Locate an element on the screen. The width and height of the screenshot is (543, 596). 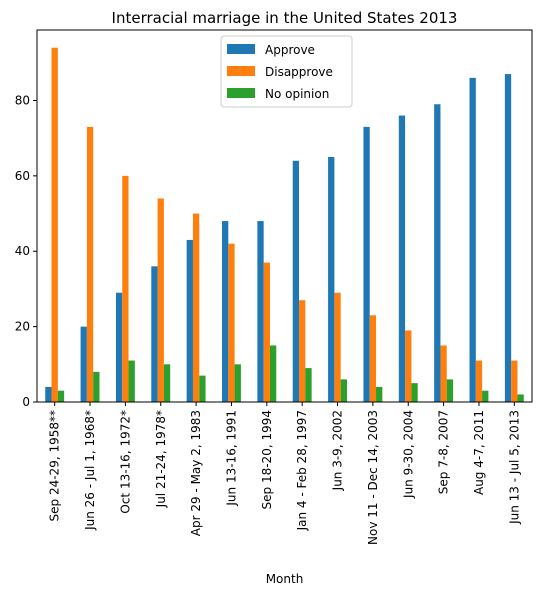
x-tick-label: Jun 26 - Jul 1, 1968* is located at coordinates (90, 470).